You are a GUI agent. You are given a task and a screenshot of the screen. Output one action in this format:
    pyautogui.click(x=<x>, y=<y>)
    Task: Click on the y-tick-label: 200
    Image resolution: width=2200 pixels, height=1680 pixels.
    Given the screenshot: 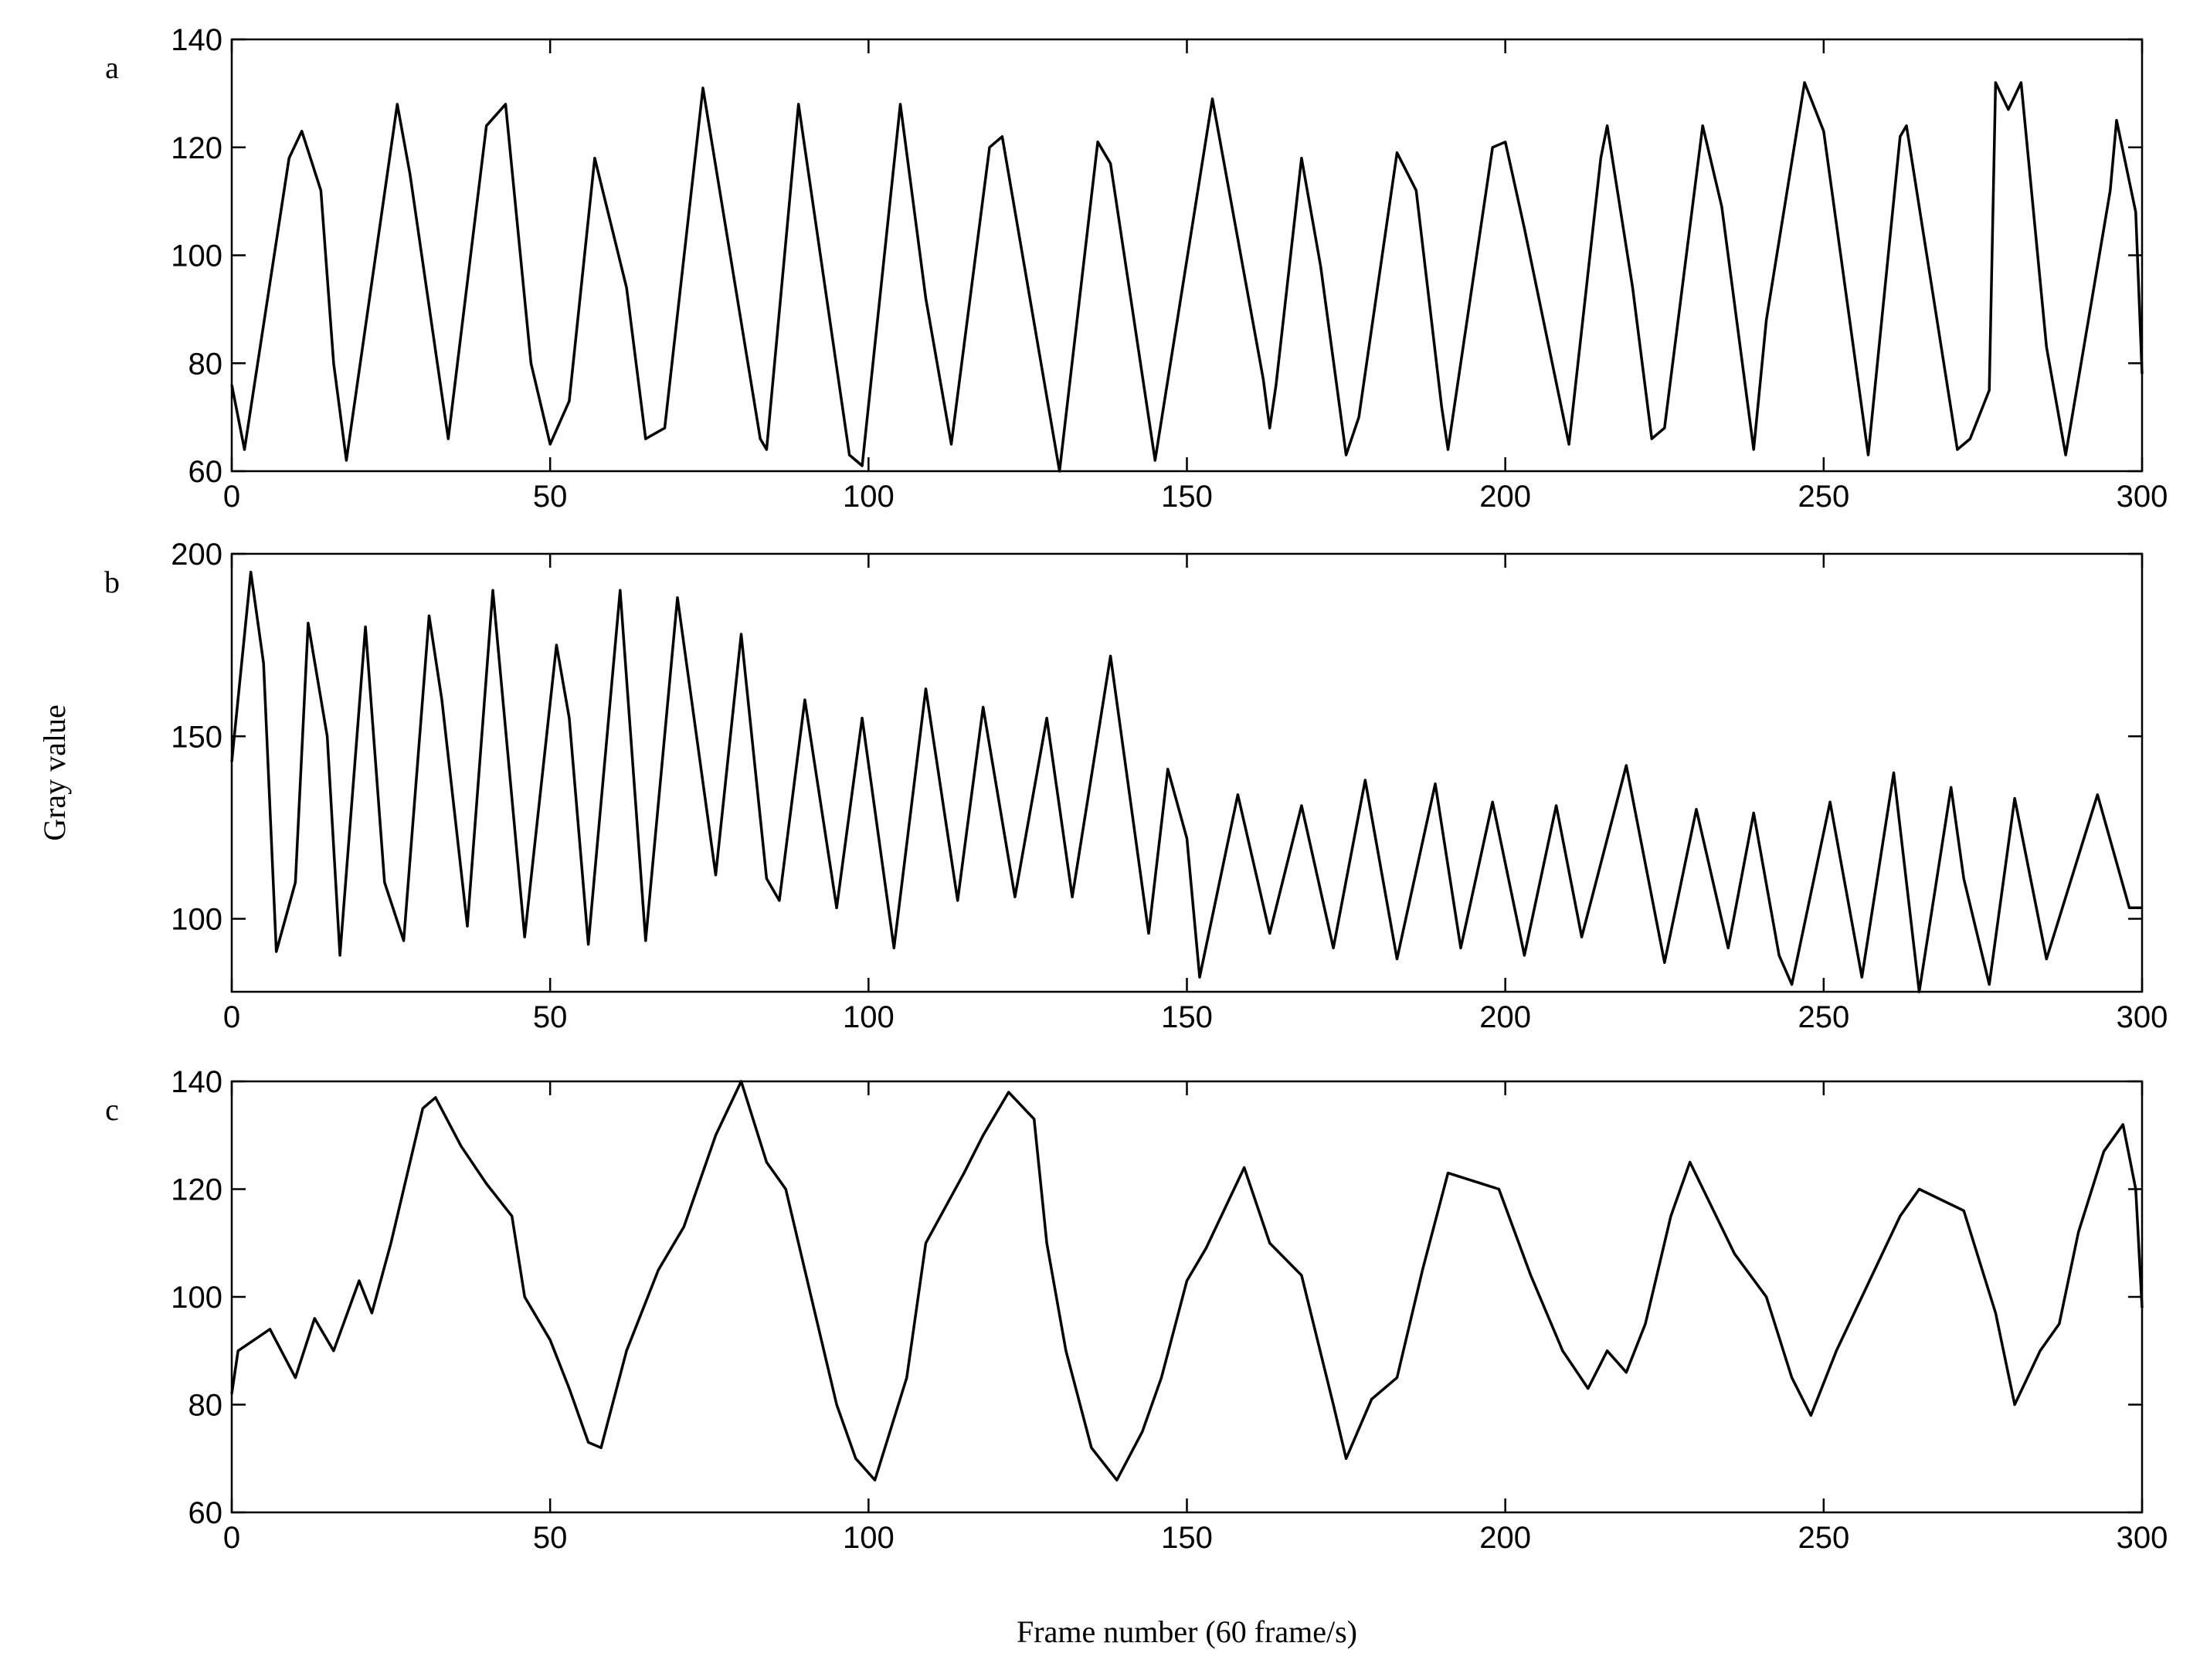 What is the action you would take?
    pyautogui.click(x=196, y=555)
    